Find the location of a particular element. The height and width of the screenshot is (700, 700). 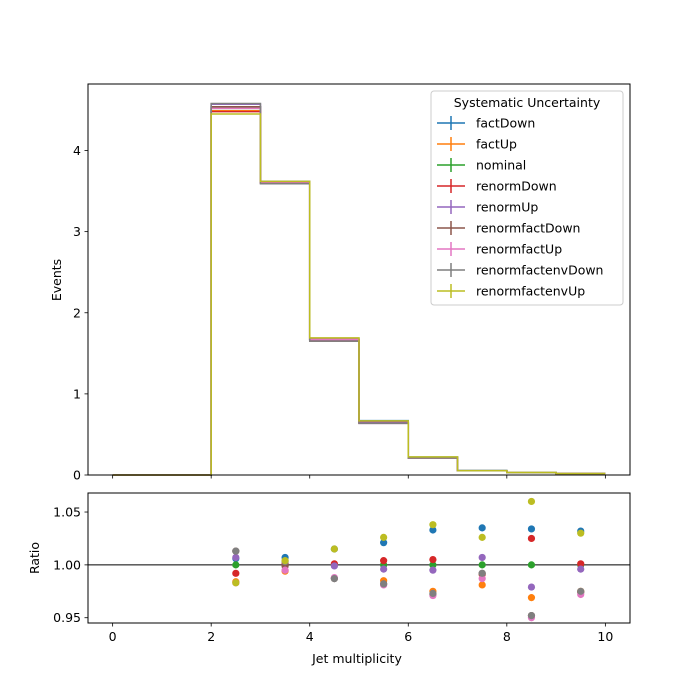

lower-y-tick-label: 0.95 is located at coordinates (67, 617).